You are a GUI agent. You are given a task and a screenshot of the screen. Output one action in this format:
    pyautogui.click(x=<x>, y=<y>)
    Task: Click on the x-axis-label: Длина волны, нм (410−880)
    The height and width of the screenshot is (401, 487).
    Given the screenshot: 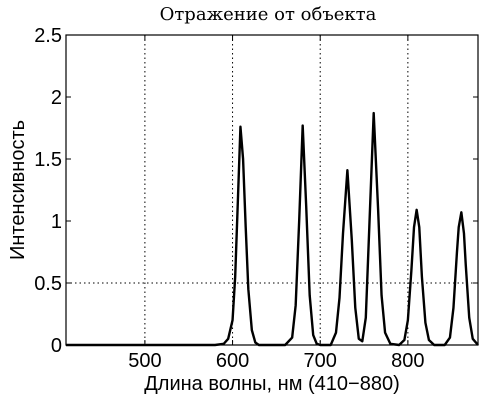 What is the action you would take?
    pyautogui.click(x=272, y=384)
    